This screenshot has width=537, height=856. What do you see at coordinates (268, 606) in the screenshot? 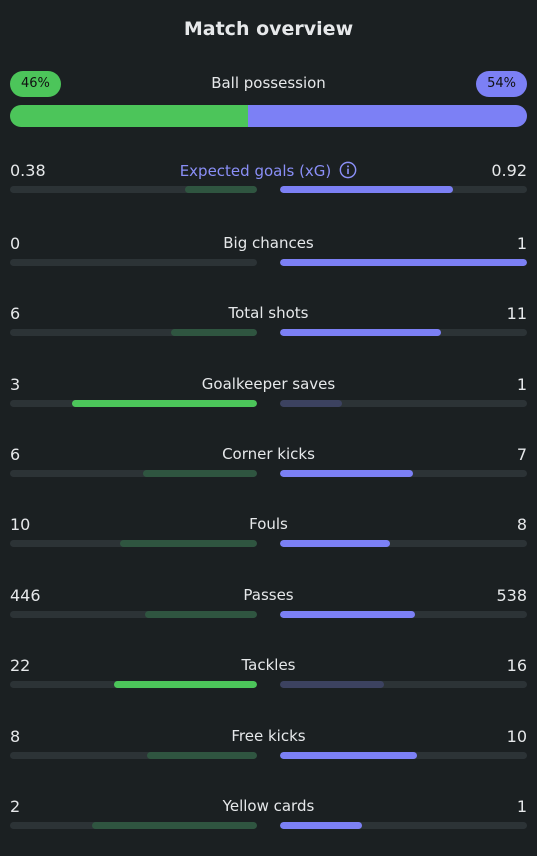
I see `stat-row: 446 Passes 538` at bounding box center [268, 606].